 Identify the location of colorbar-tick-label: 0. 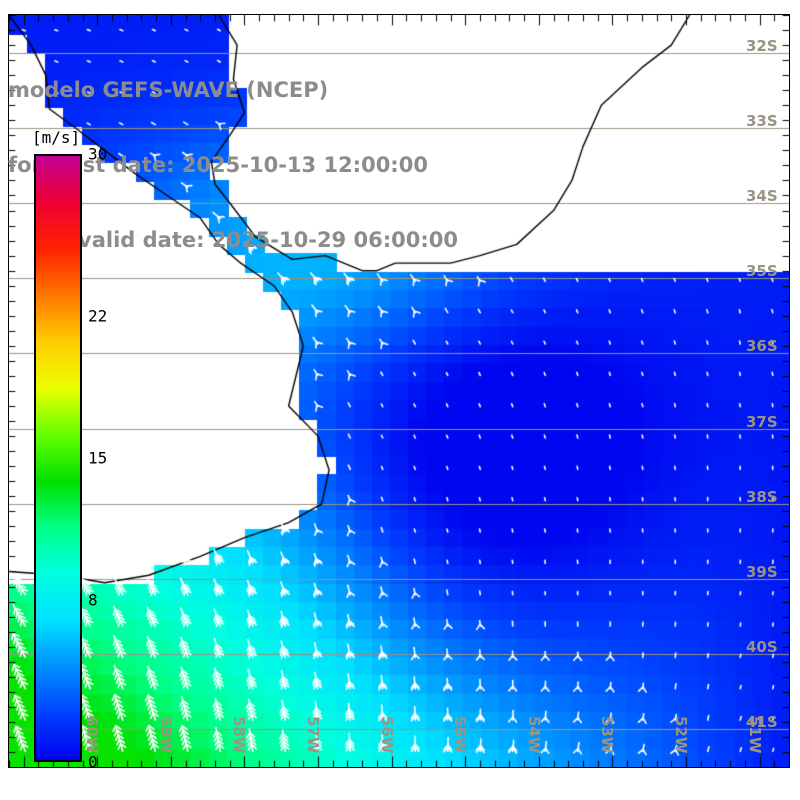
(93, 762).